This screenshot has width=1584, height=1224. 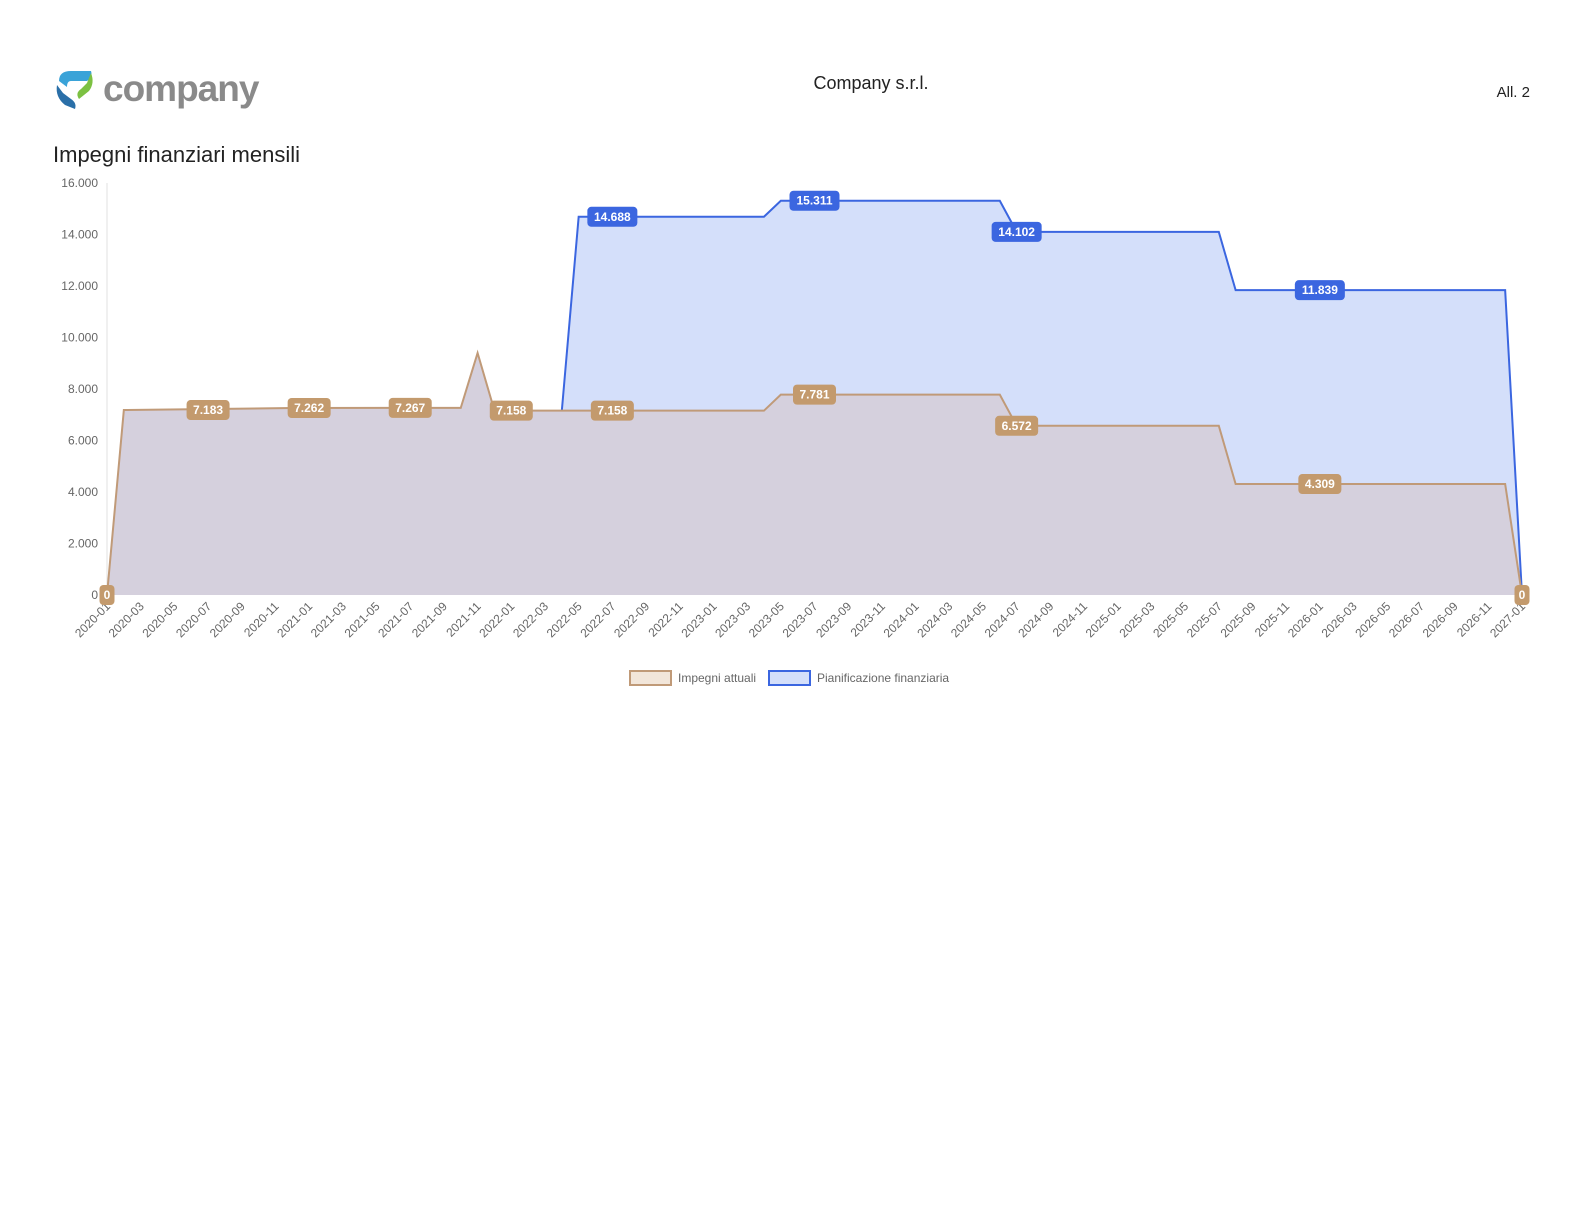 I want to click on x-tick-label: 2021-07, so click(x=395, y=619).